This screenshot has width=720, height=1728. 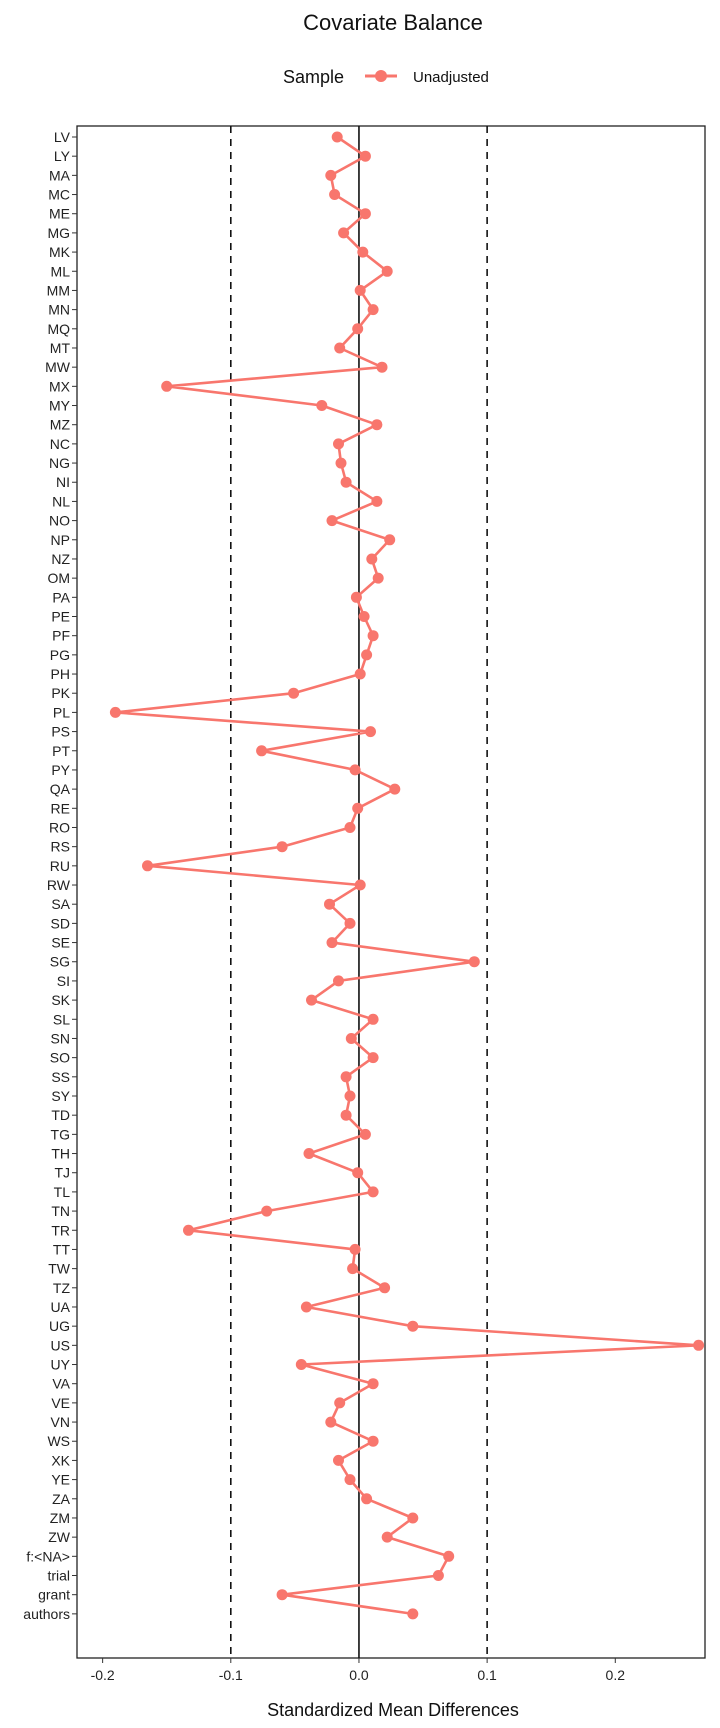 I want to click on y-tick-label: MN, so click(x=59, y=310).